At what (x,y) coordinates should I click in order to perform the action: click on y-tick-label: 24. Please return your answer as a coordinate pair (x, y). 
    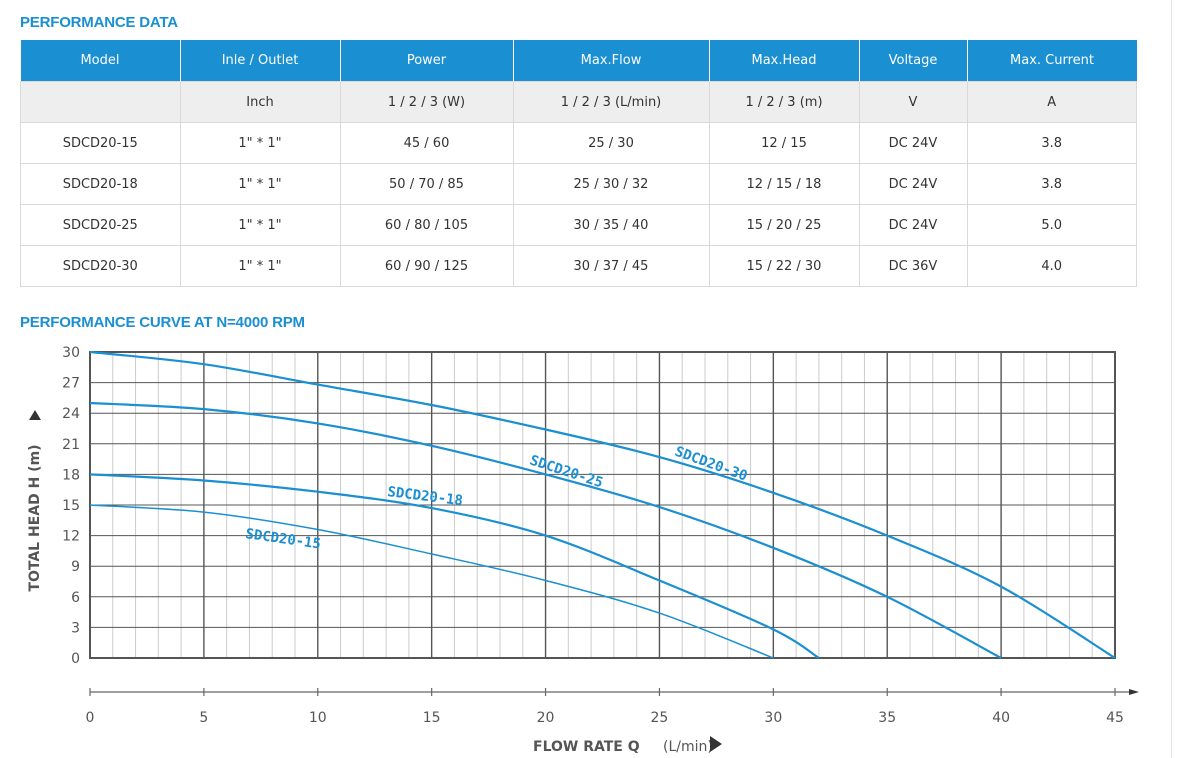
    Looking at the image, I should click on (71, 414).